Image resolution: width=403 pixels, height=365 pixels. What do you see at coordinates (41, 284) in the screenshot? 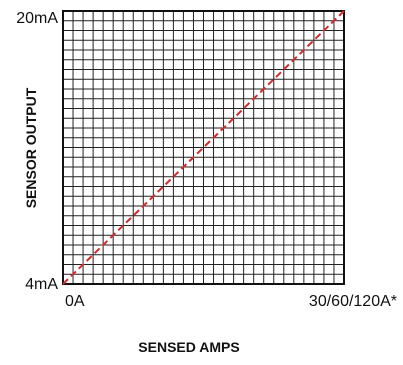
I see `y-tick-label-min: 4mA` at bounding box center [41, 284].